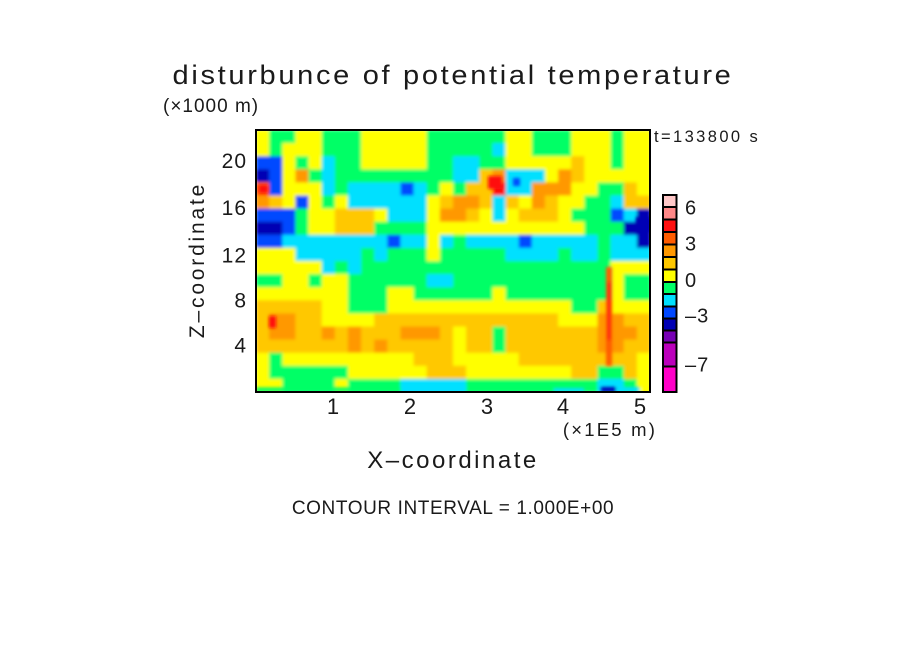  What do you see at coordinates (452, 460) in the screenshot?
I see `svg-text: X–coordinate` at bounding box center [452, 460].